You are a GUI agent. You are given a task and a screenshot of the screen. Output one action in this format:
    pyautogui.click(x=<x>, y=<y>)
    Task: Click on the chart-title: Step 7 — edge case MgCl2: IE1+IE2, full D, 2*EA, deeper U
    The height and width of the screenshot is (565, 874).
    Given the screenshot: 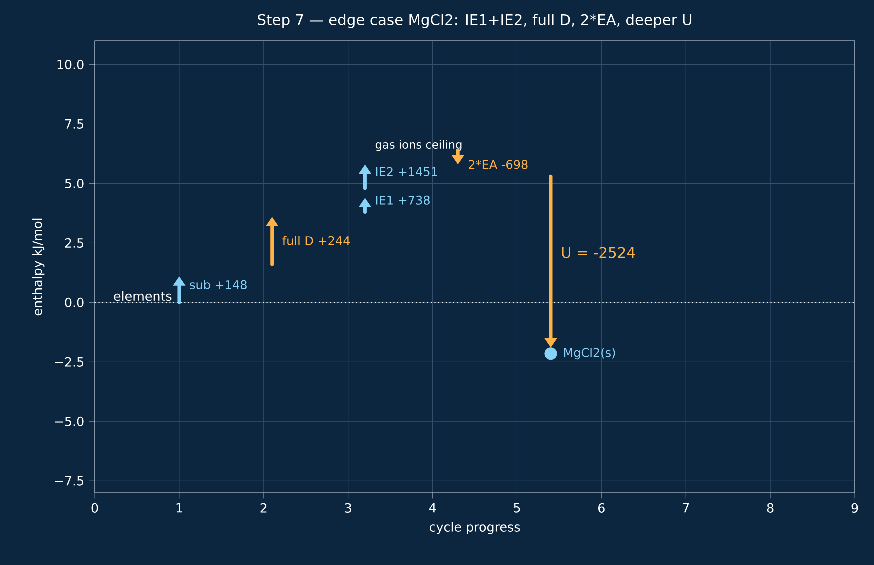 What is the action you would take?
    pyautogui.click(x=475, y=21)
    